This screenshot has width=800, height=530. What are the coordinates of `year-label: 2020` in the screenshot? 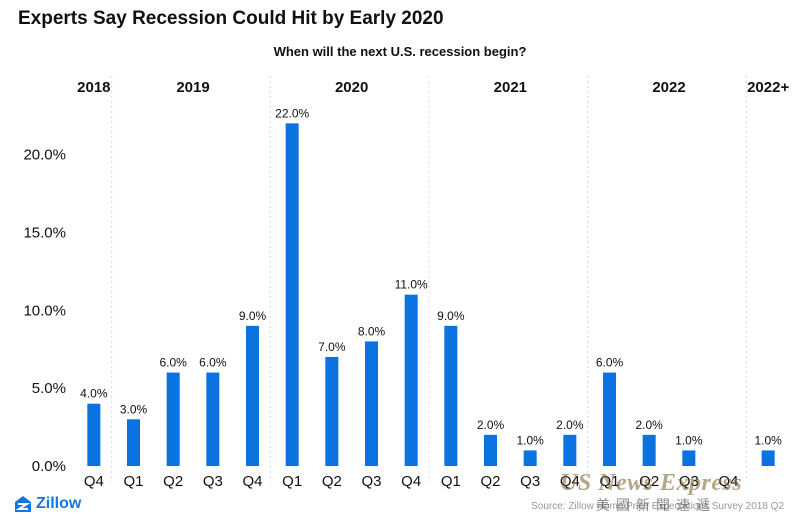 It's located at (351, 87).